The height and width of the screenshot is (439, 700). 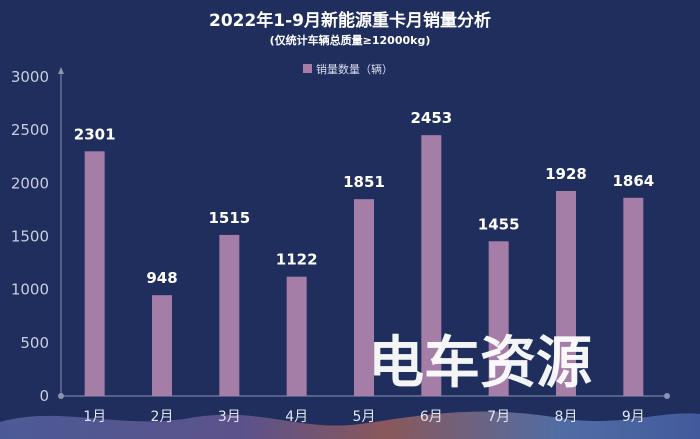 I want to click on bar-value-label: 1864, so click(x=633, y=181).